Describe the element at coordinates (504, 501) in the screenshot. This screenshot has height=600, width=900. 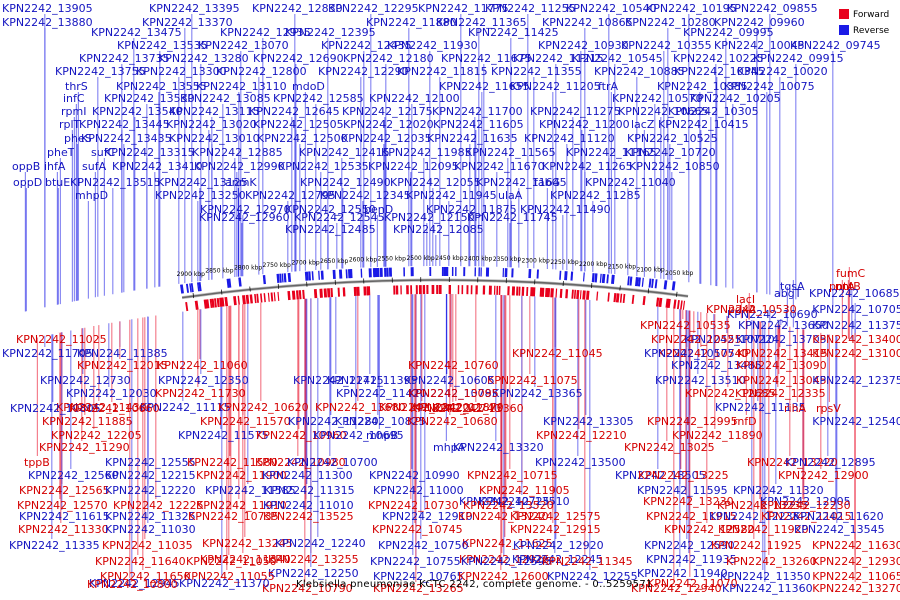
I see `gene-label: KPN2242_10725` at that location.